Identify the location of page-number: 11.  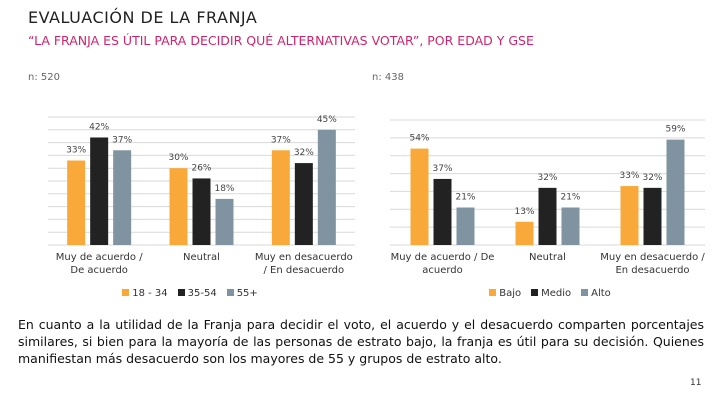
(696, 383).